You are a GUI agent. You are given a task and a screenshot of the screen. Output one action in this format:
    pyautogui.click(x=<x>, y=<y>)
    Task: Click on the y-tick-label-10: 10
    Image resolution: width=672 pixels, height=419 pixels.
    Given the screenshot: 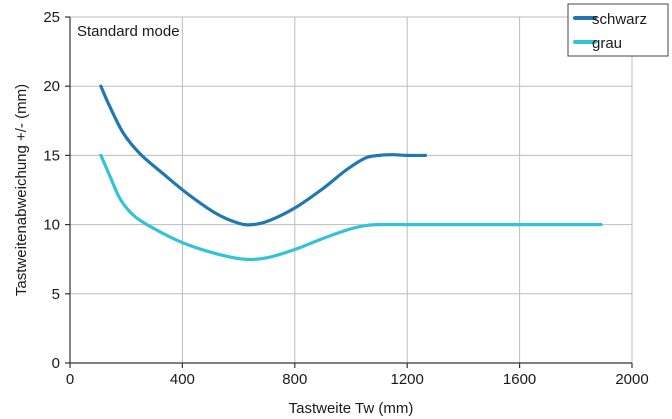 What is the action you would take?
    pyautogui.click(x=51, y=225)
    